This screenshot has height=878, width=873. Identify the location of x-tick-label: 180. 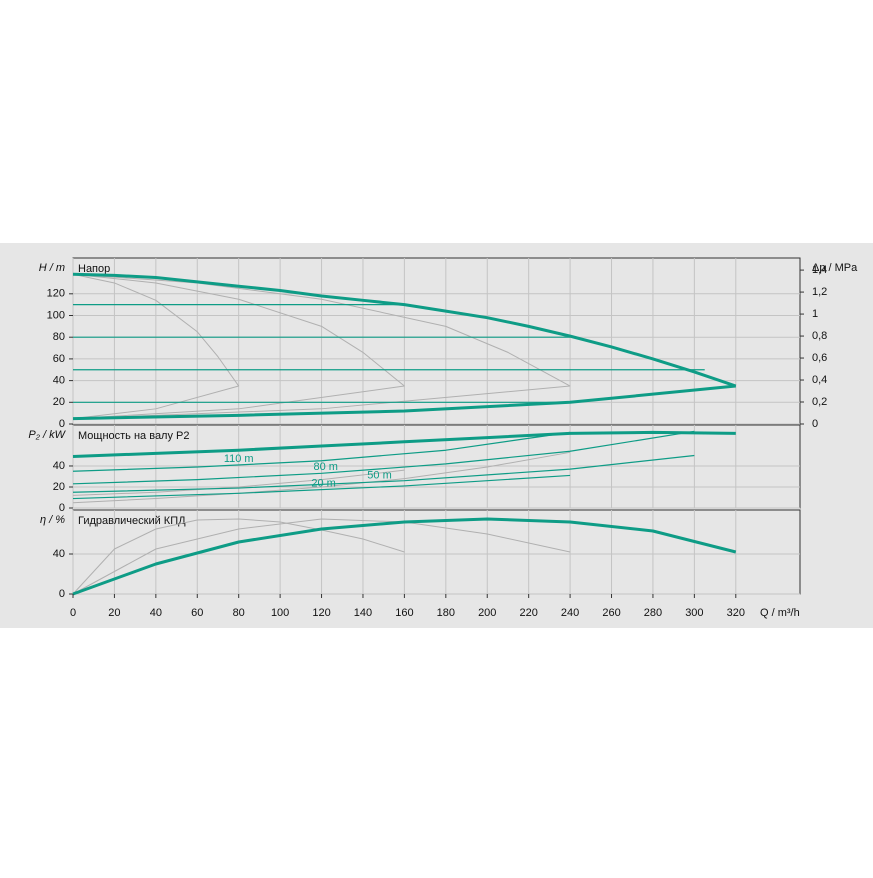
(446, 613).